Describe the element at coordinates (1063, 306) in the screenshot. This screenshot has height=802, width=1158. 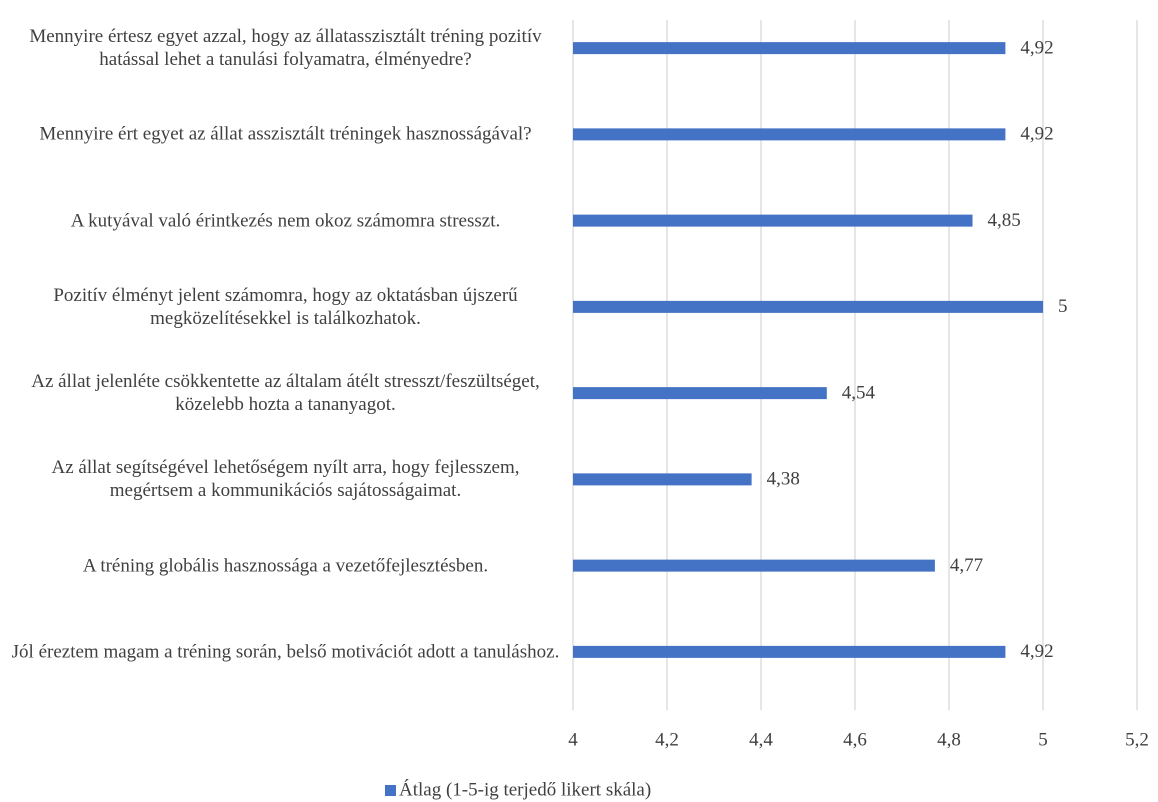
I see `value-label: 5` at that location.